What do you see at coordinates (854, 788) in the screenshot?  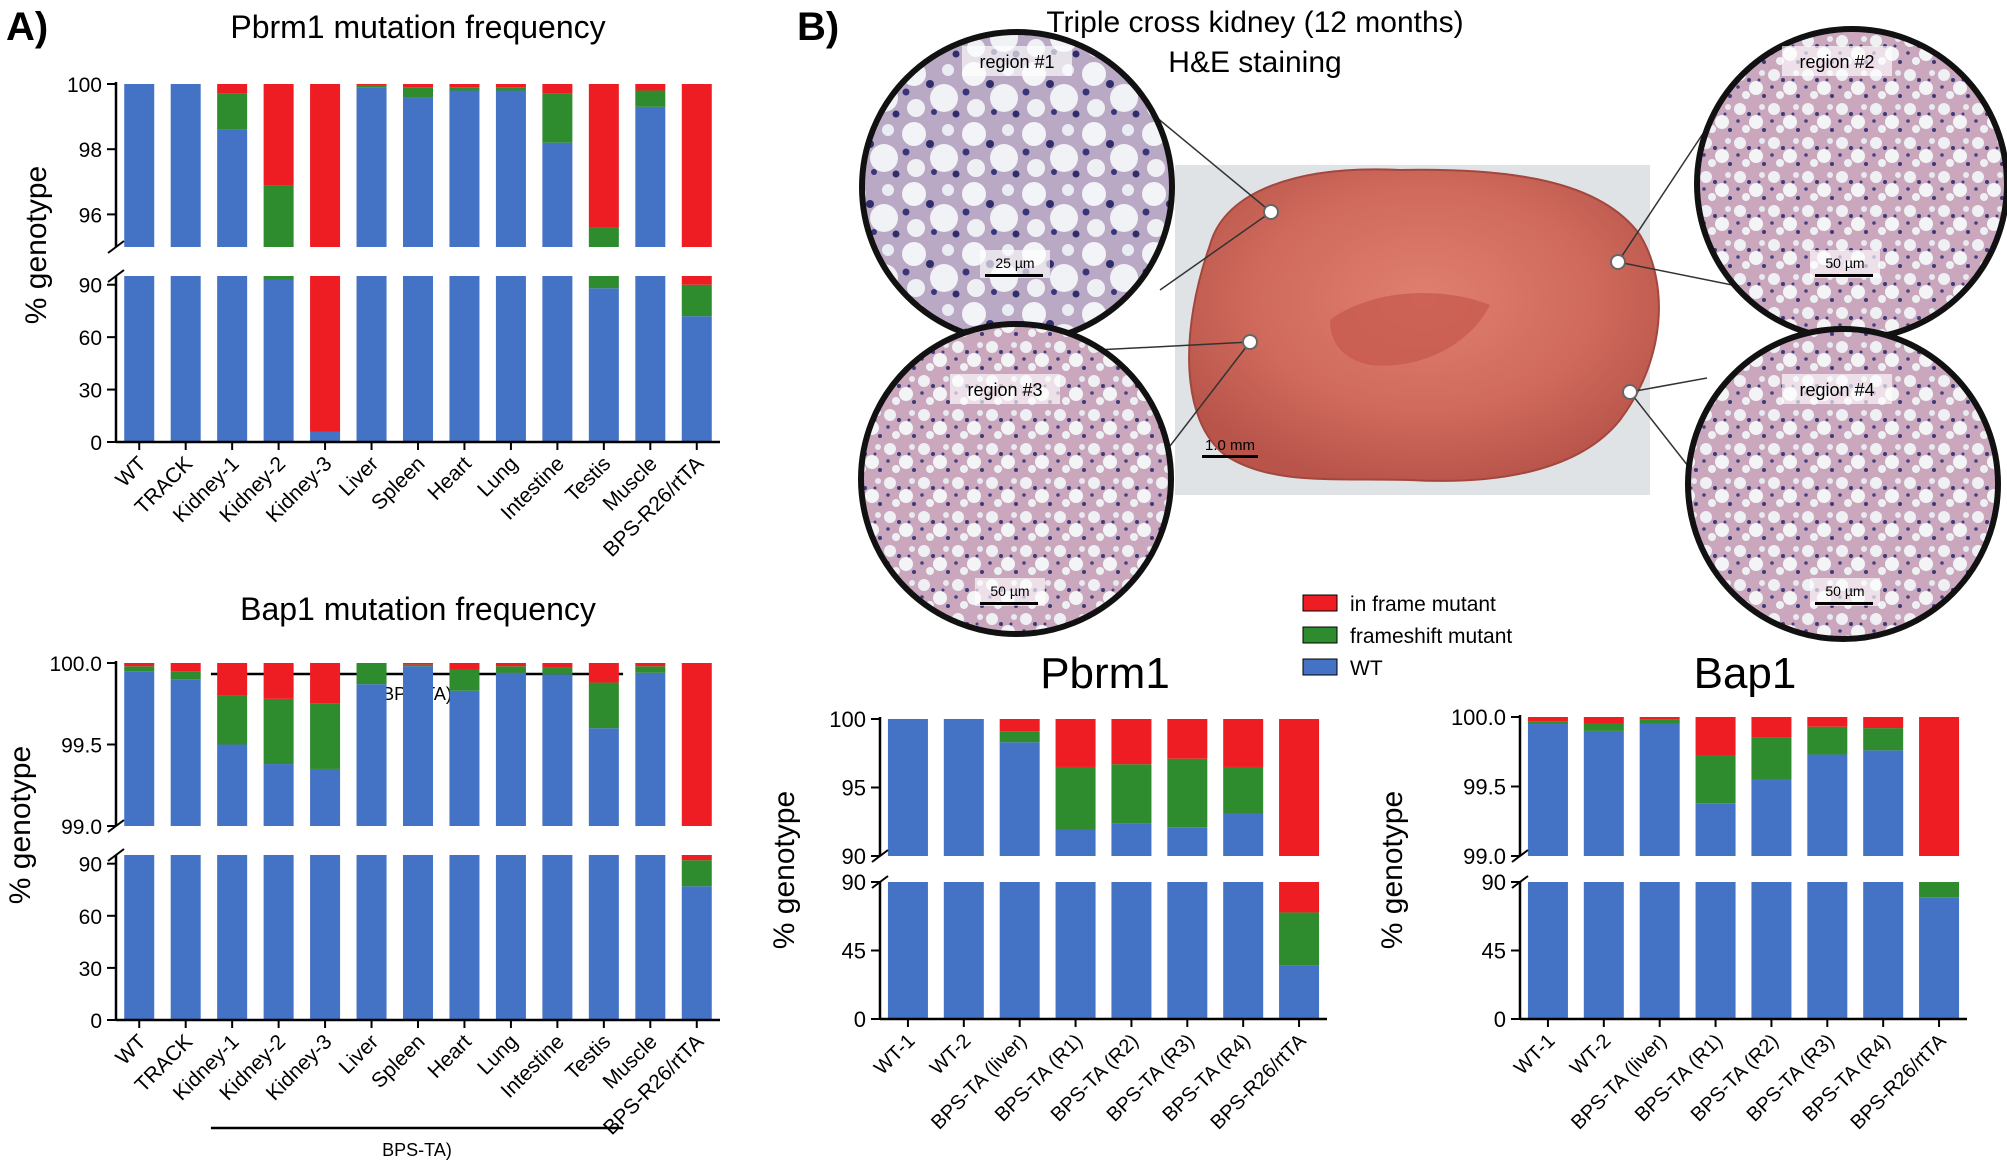 I see `y-tick-label-upper: 95` at bounding box center [854, 788].